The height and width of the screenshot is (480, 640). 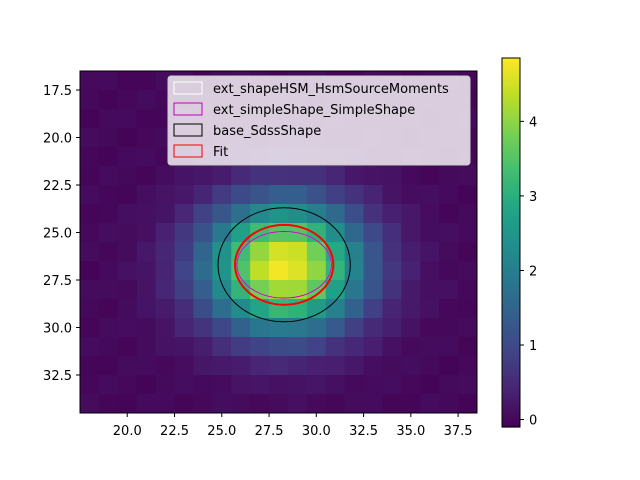 What do you see at coordinates (188, 109) in the screenshot?
I see `legend-swatch` at bounding box center [188, 109].